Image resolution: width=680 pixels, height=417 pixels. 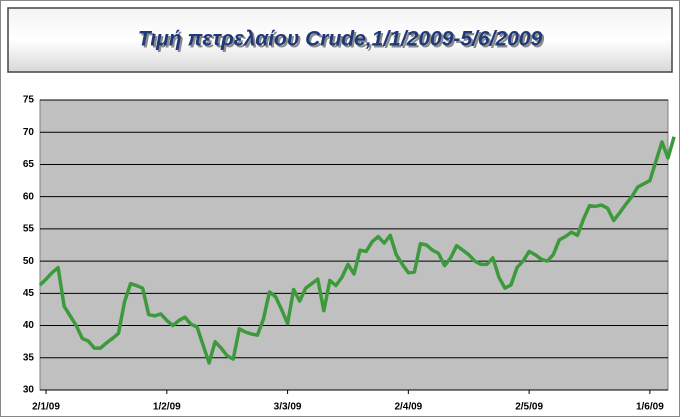 What do you see at coordinates (29, 293) in the screenshot?
I see `y-tick-label: 45` at bounding box center [29, 293].